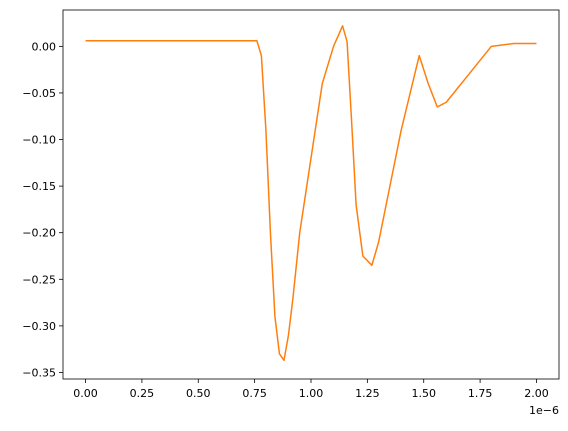 The image size is (568, 431). Describe the element at coordinates (39, 186) in the screenshot. I see `y-tick-label: −0.15` at that location.